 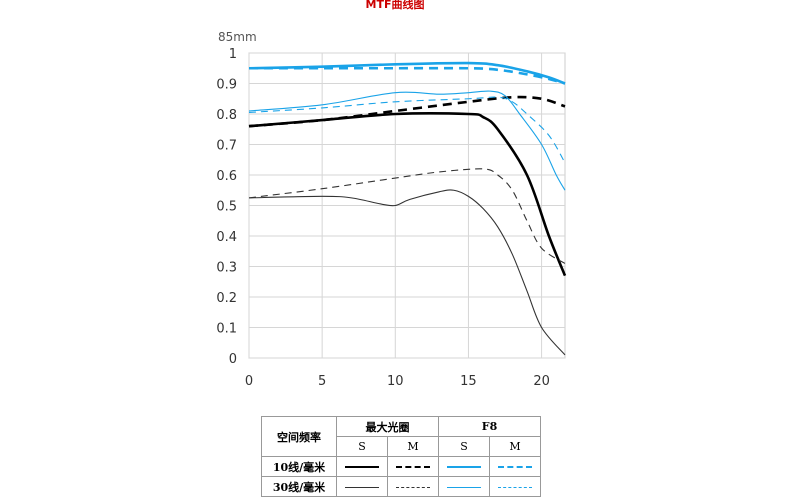 What do you see at coordinates (249, 381) in the screenshot?
I see `x-tick-label: 0` at bounding box center [249, 381].